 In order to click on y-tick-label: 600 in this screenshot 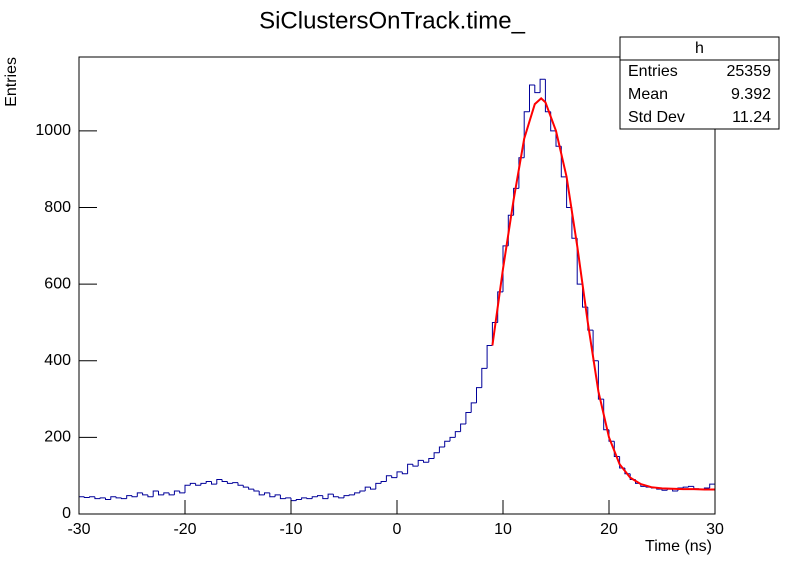, I will do `click(57, 283)`.